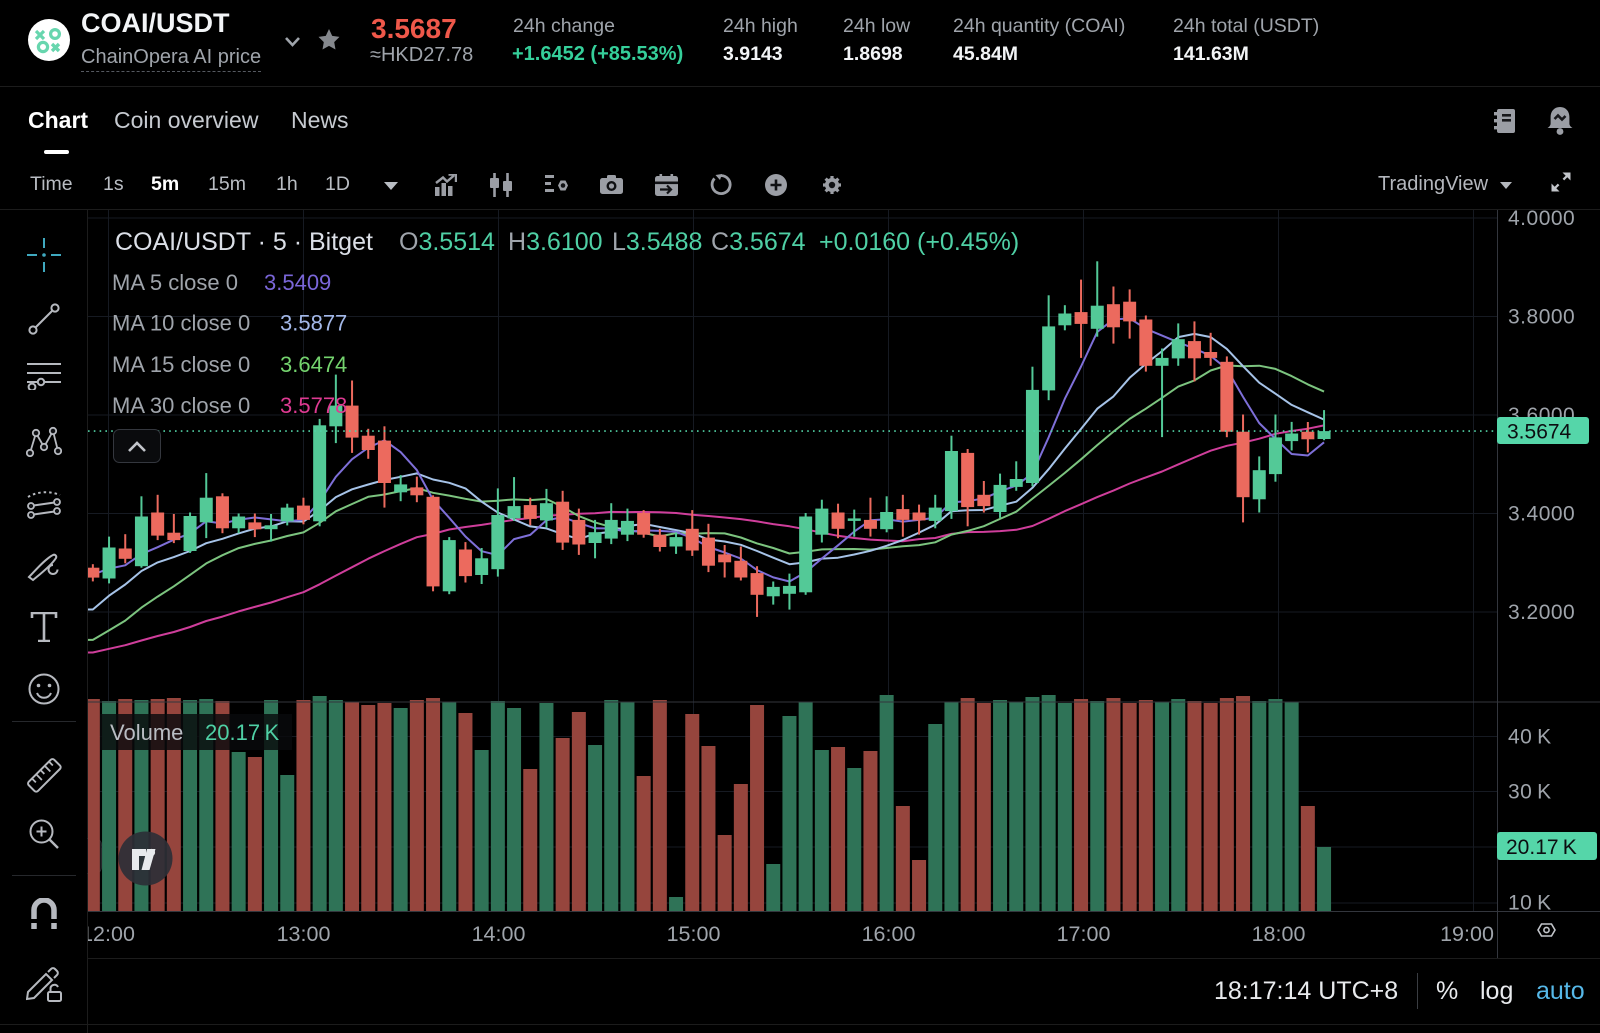 This screenshot has width=1600, height=1033. What do you see at coordinates (694, 934) in the screenshot?
I see `svg-text: 15:00` at bounding box center [694, 934].